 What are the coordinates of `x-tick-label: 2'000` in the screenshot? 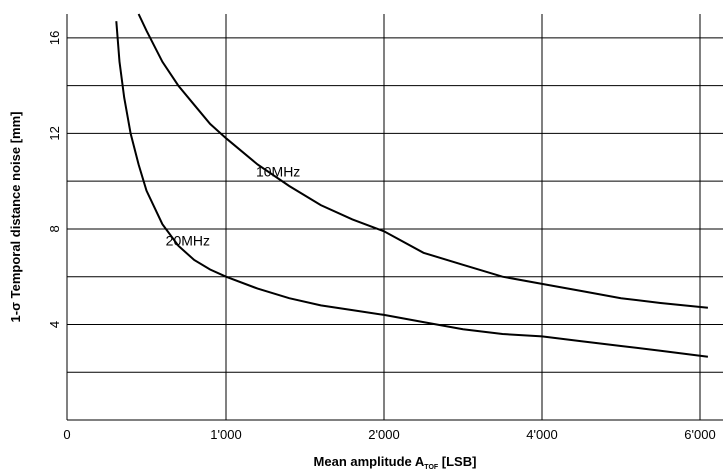 It's located at (383, 434).